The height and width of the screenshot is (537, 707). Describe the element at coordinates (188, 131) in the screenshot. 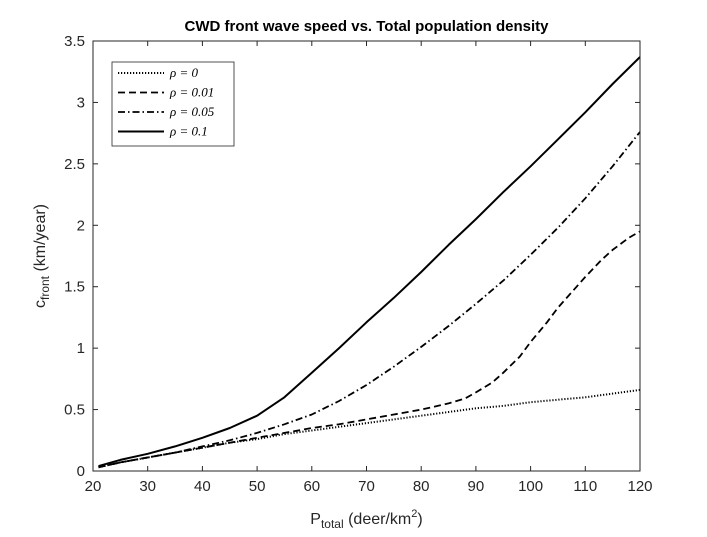

I see `legend-label: ρ = 0.1` at that location.